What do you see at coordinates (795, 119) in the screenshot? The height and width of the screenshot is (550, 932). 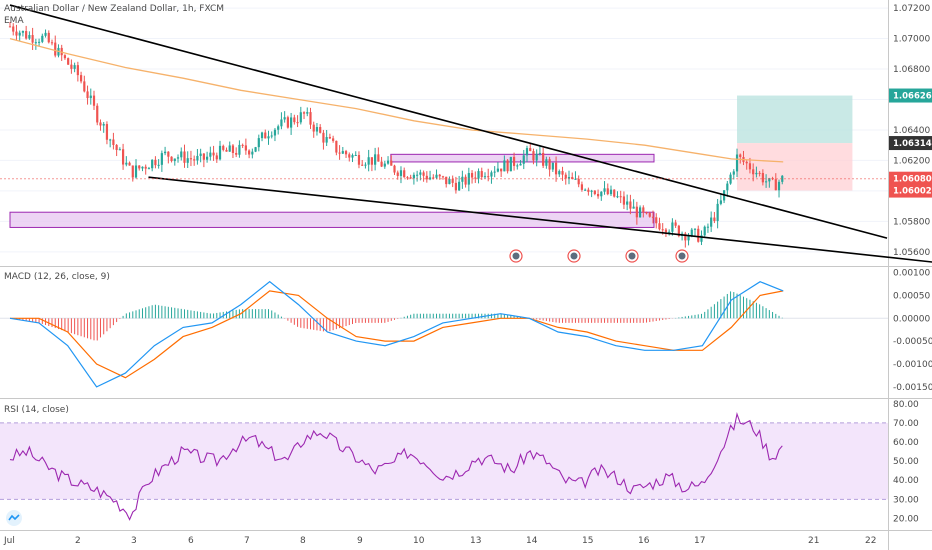 I see `target-zone` at bounding box center [795, 119].